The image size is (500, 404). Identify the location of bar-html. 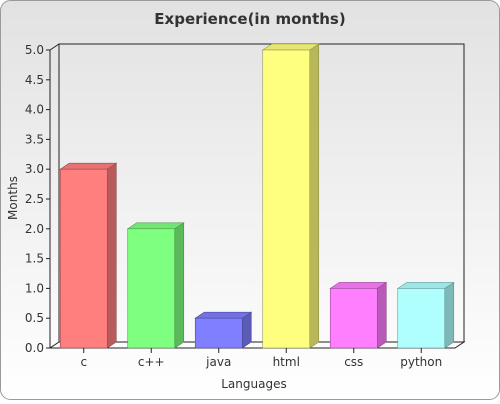
(290, 196).